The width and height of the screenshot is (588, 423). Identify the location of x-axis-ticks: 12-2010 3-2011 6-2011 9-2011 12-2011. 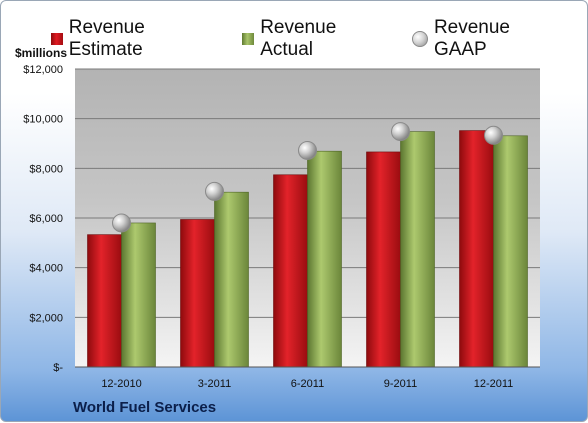
(307, 384).